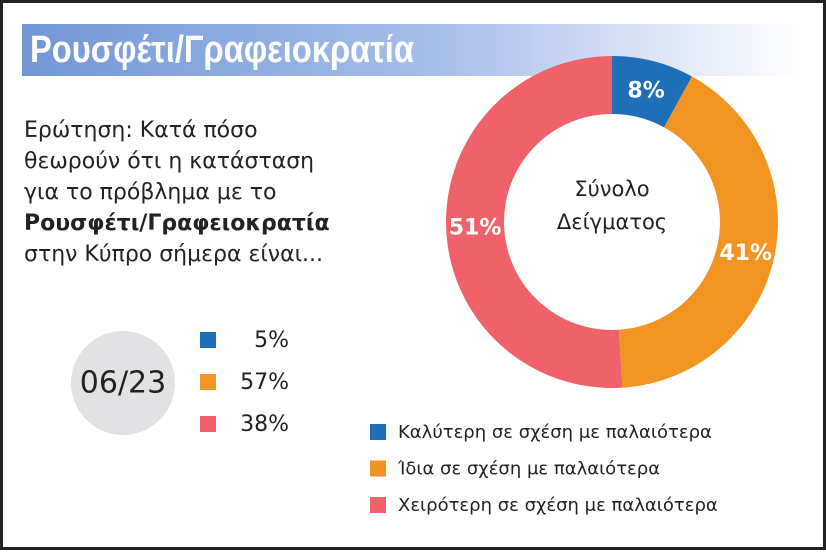  I want to click on question-line: Ρουσφέτι/Γραφειοκρατία, so click(177, 223).